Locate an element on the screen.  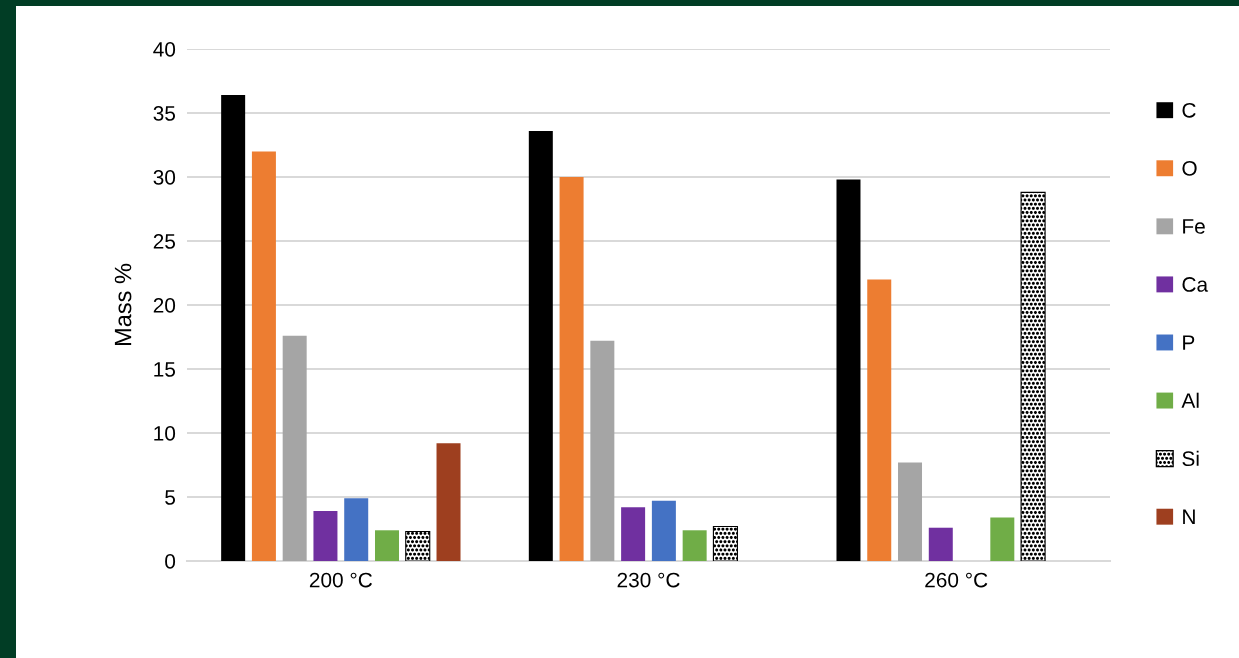
legend-label: Ca is located at coordinates (1195, 284).